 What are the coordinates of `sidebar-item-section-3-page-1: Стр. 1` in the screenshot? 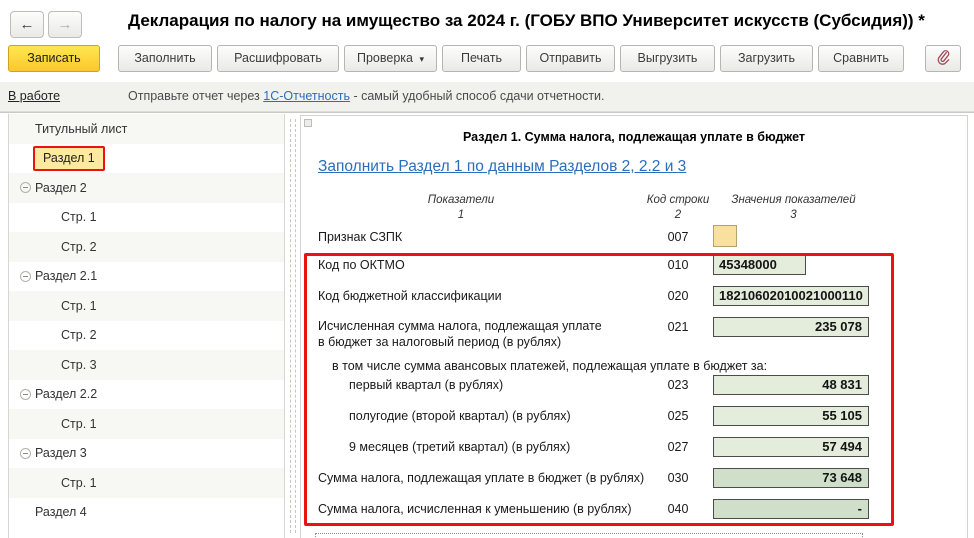 It's located at (146, 483).